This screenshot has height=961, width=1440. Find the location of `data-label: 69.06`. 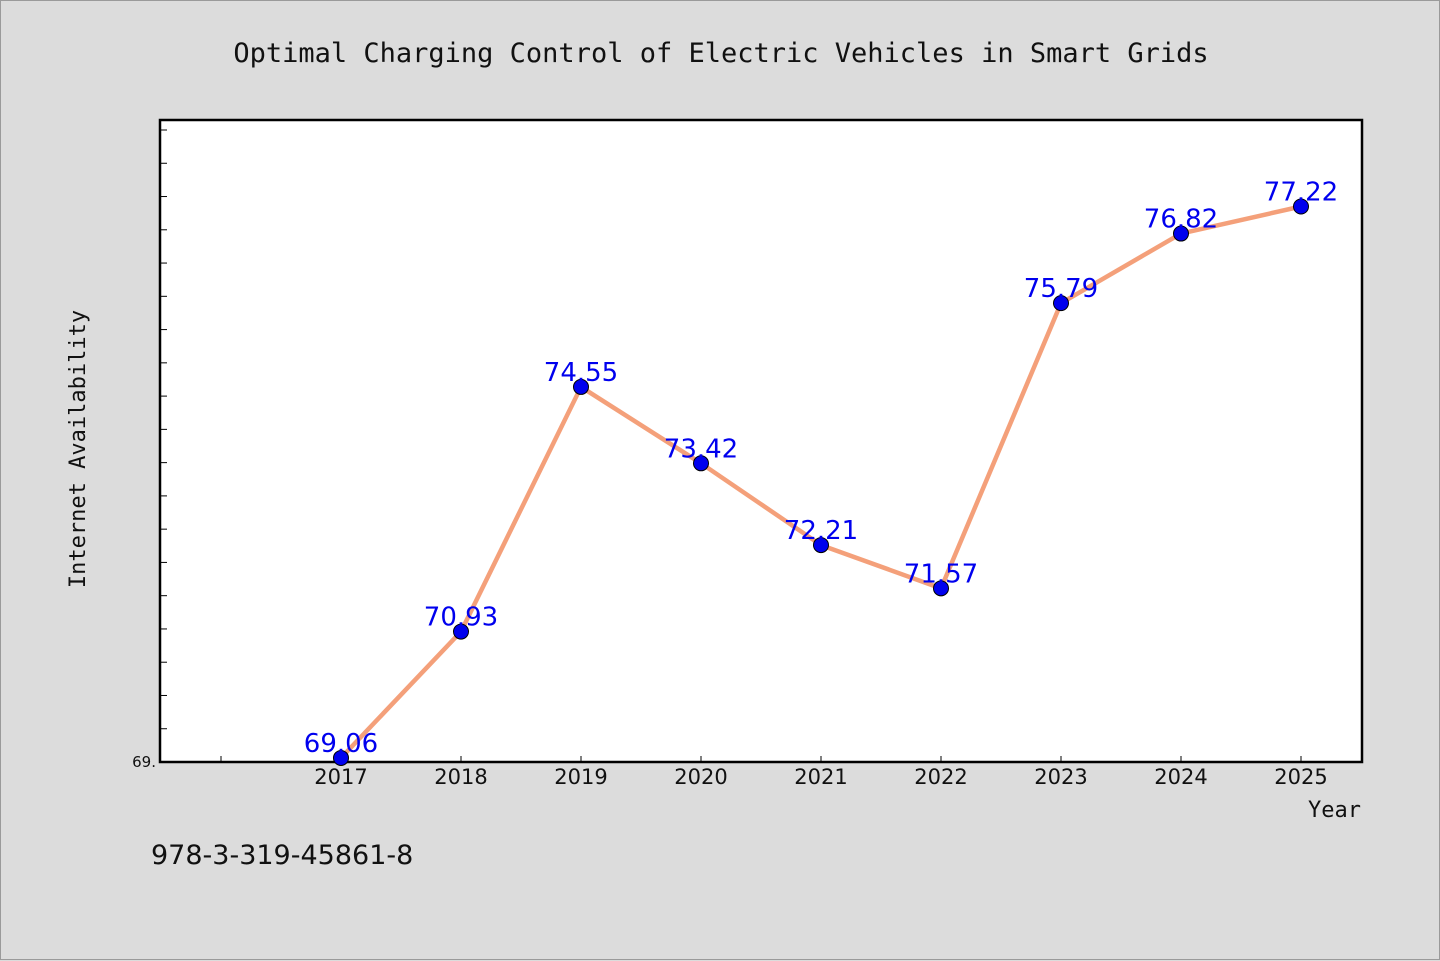

data-label: 69.06 is located at coordinates (341, 744).